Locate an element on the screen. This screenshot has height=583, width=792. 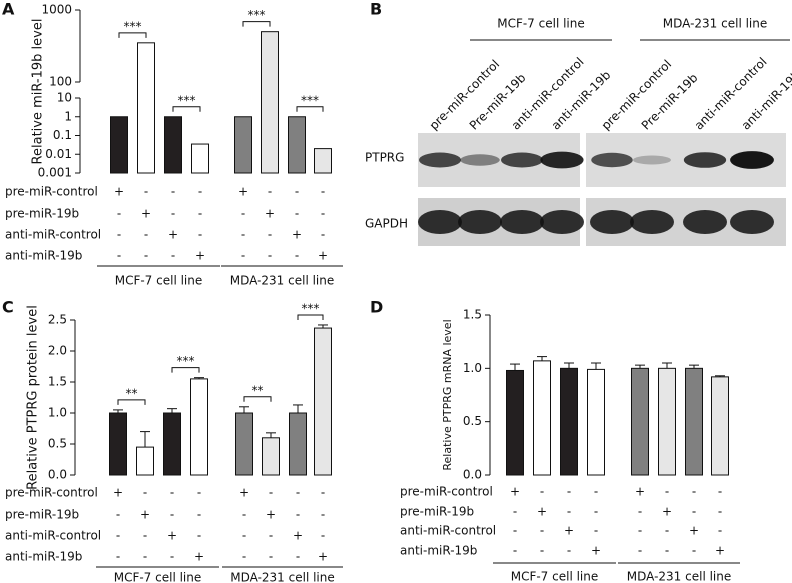
condition-label: anti-miR-19b is located at coordinates (43, 557).